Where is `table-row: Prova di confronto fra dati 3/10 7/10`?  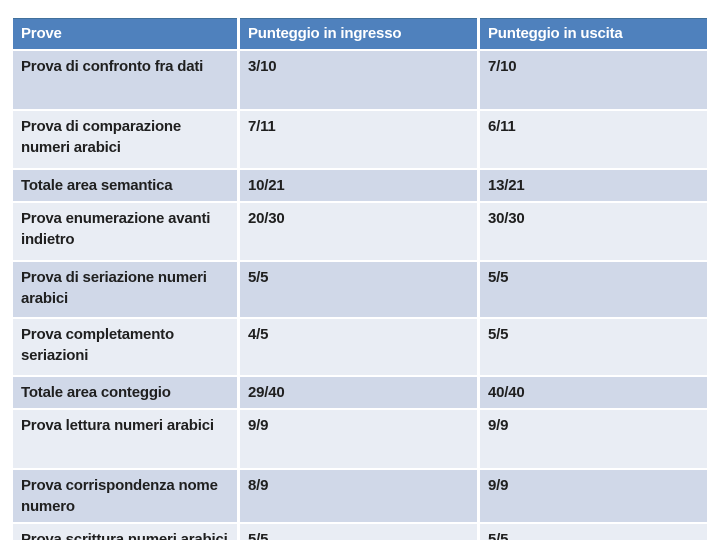 table-row: Prova di confronto fra dati 3/10 7/10 is located at coordinates (360, 80).